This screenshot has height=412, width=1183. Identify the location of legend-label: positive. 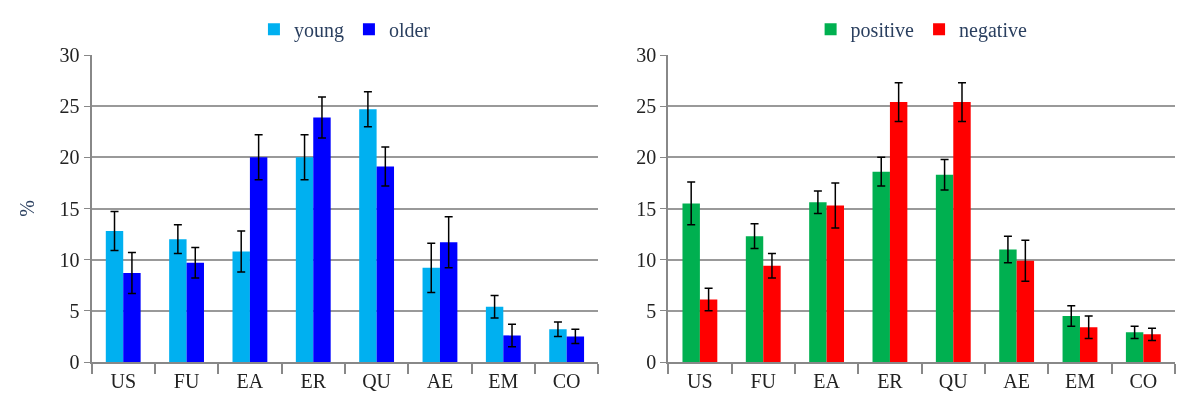
(882, 31).